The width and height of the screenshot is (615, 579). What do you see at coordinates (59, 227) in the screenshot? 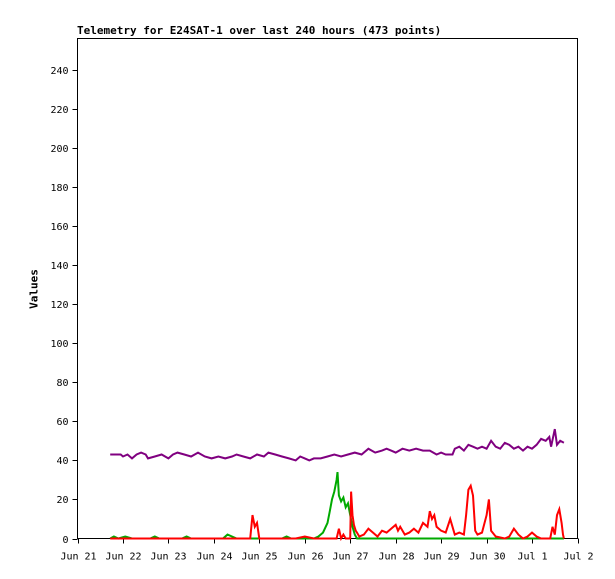
I see `y-tick-label: 160` at bounding box center [59, 227].